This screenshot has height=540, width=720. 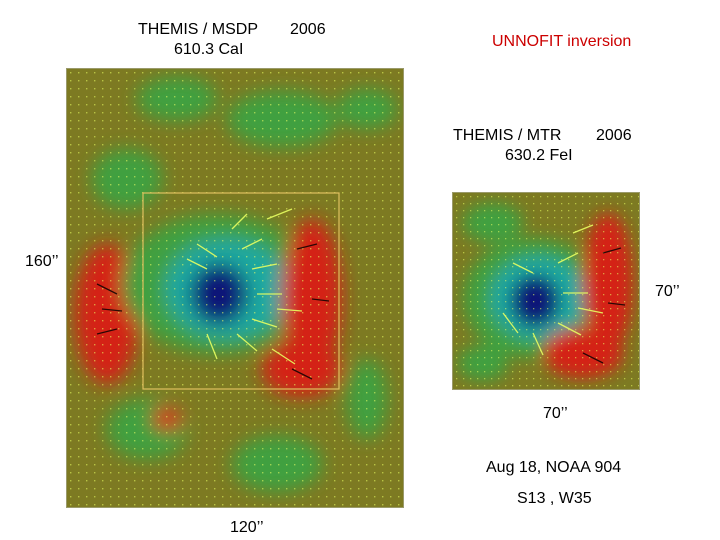 I want to click on right-magnetogram-image, so click(x=546, y=291).